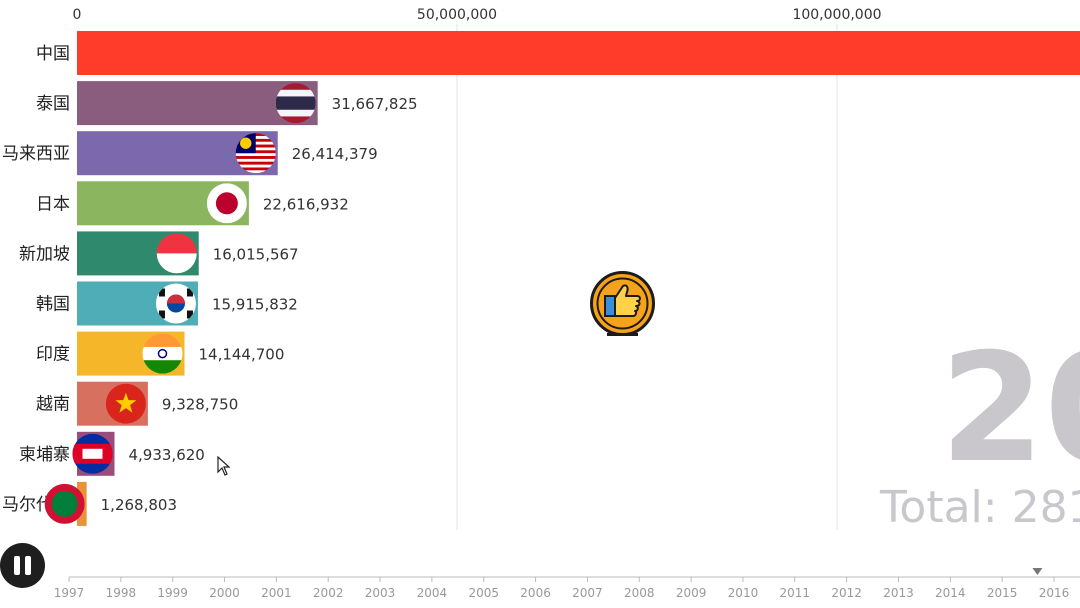  Describe the element at coordinates (224, 593) in the screenshot. I see `timeline-year-label: 2000` at that location.